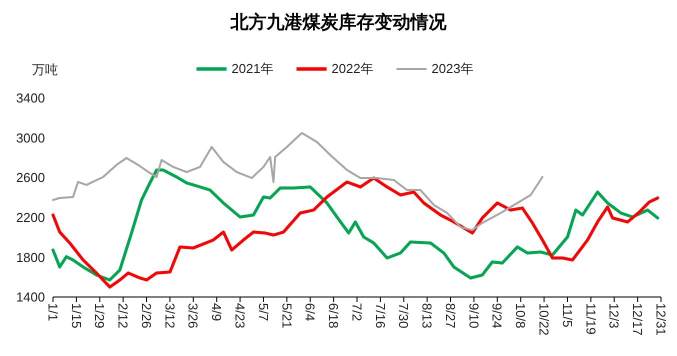 The height and width of the screenshot is (356, 677). I want to click on x-tick-label: 5/7, so click(263, 312).